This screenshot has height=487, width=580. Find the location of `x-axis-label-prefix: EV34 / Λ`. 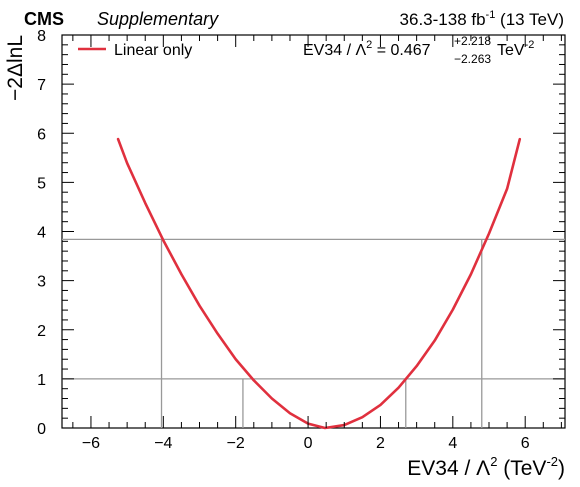

x-axis-label-prefix: EV34 / Λ is located at coordinates (448, 468).